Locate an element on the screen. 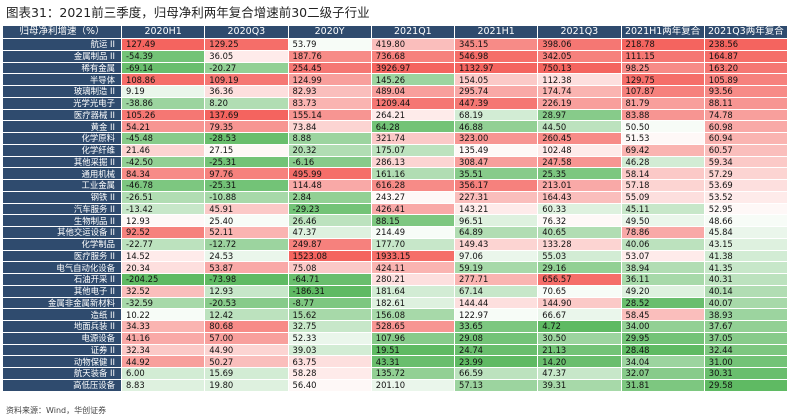  row-label: 金属制品 II is located at coordinates (62, 56).